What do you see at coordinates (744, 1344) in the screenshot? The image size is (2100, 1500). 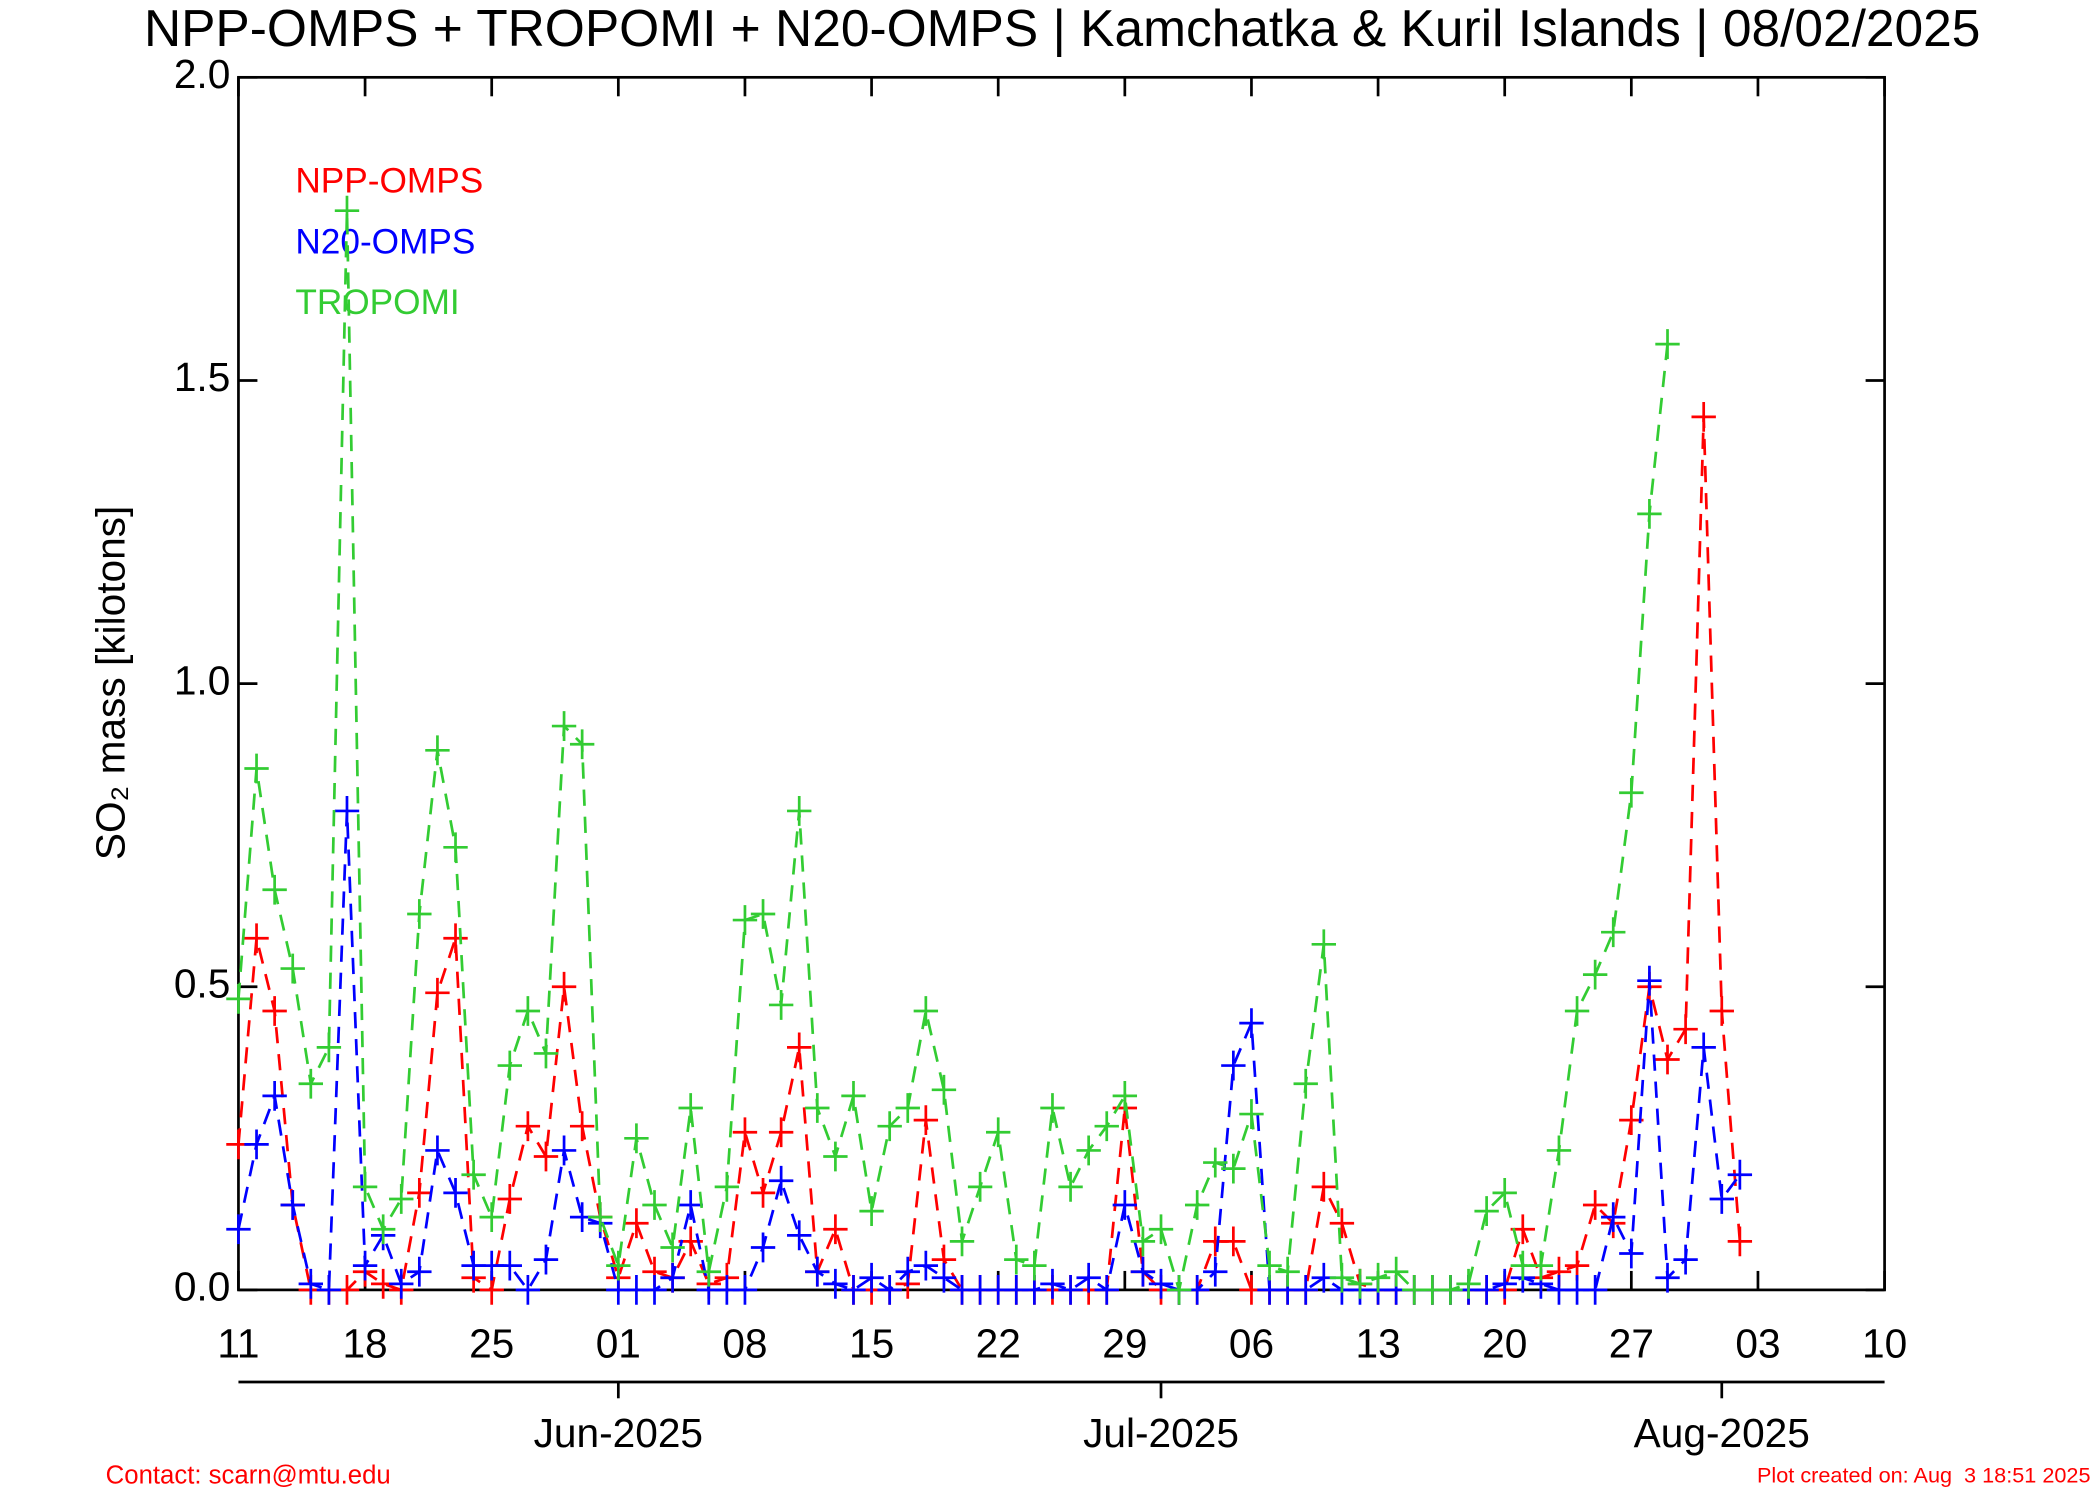 I see `x-tick-label: 08` at bounding box center [744, 1344].